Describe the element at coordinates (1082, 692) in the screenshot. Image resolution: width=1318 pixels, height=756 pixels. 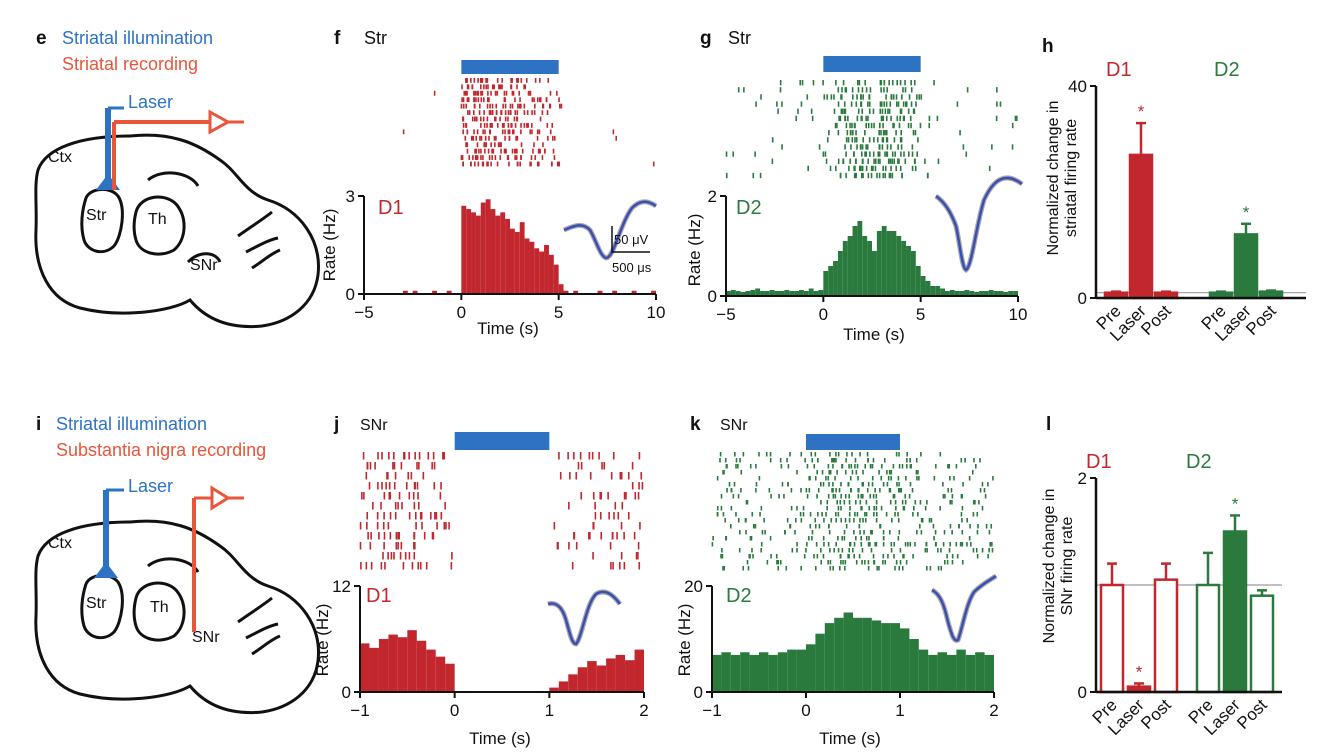
I see `y-tick-label-l: 0` at that location.